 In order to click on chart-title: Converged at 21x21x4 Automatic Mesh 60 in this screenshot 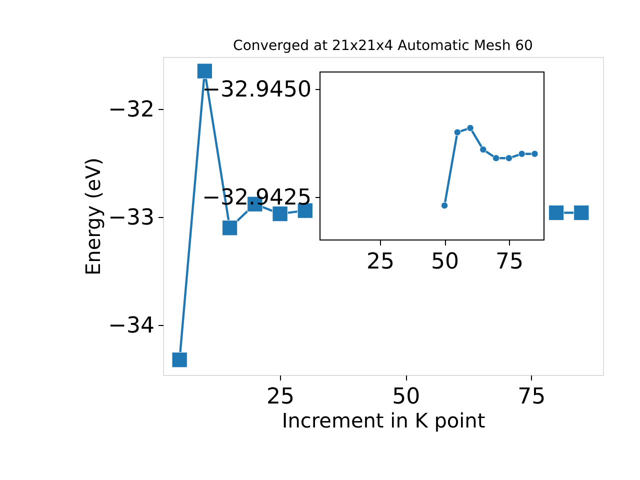, I will do `click(383, 46)`.